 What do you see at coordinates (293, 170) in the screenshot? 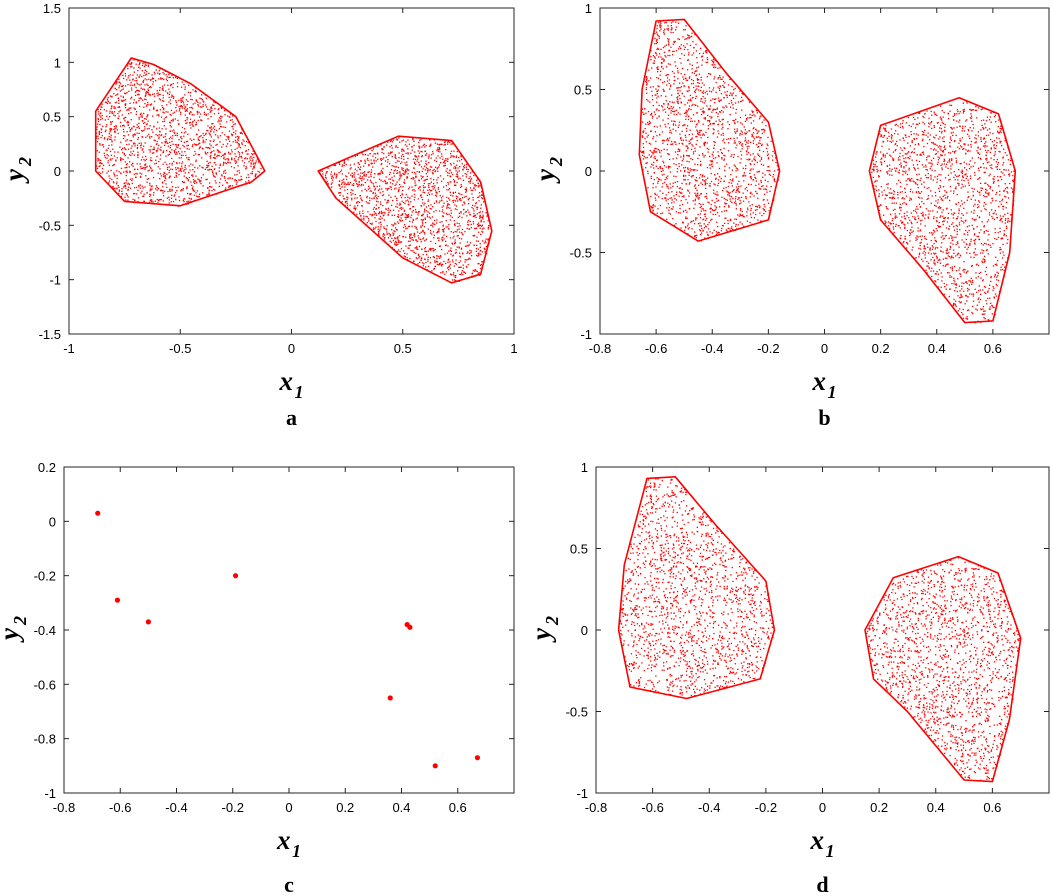
I see `scatter-points` at bounding box center [293, 170].